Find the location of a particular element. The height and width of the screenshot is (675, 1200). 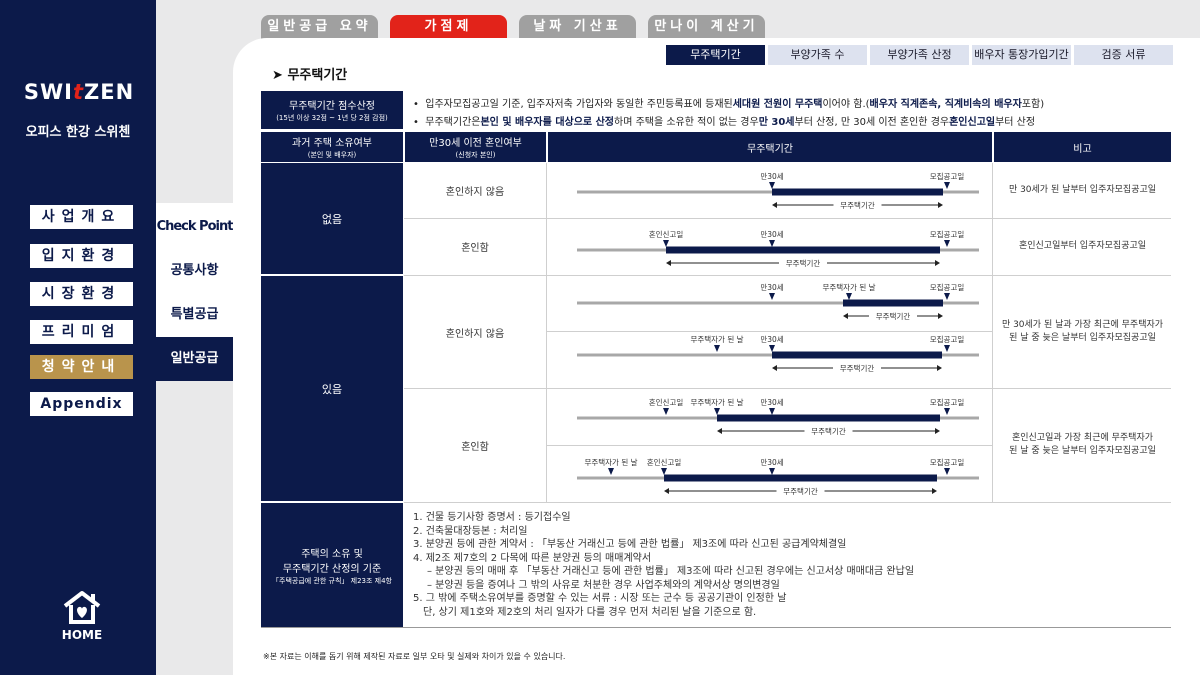

col-header-period: 무주택기간 is located at coordinates (770, 147).